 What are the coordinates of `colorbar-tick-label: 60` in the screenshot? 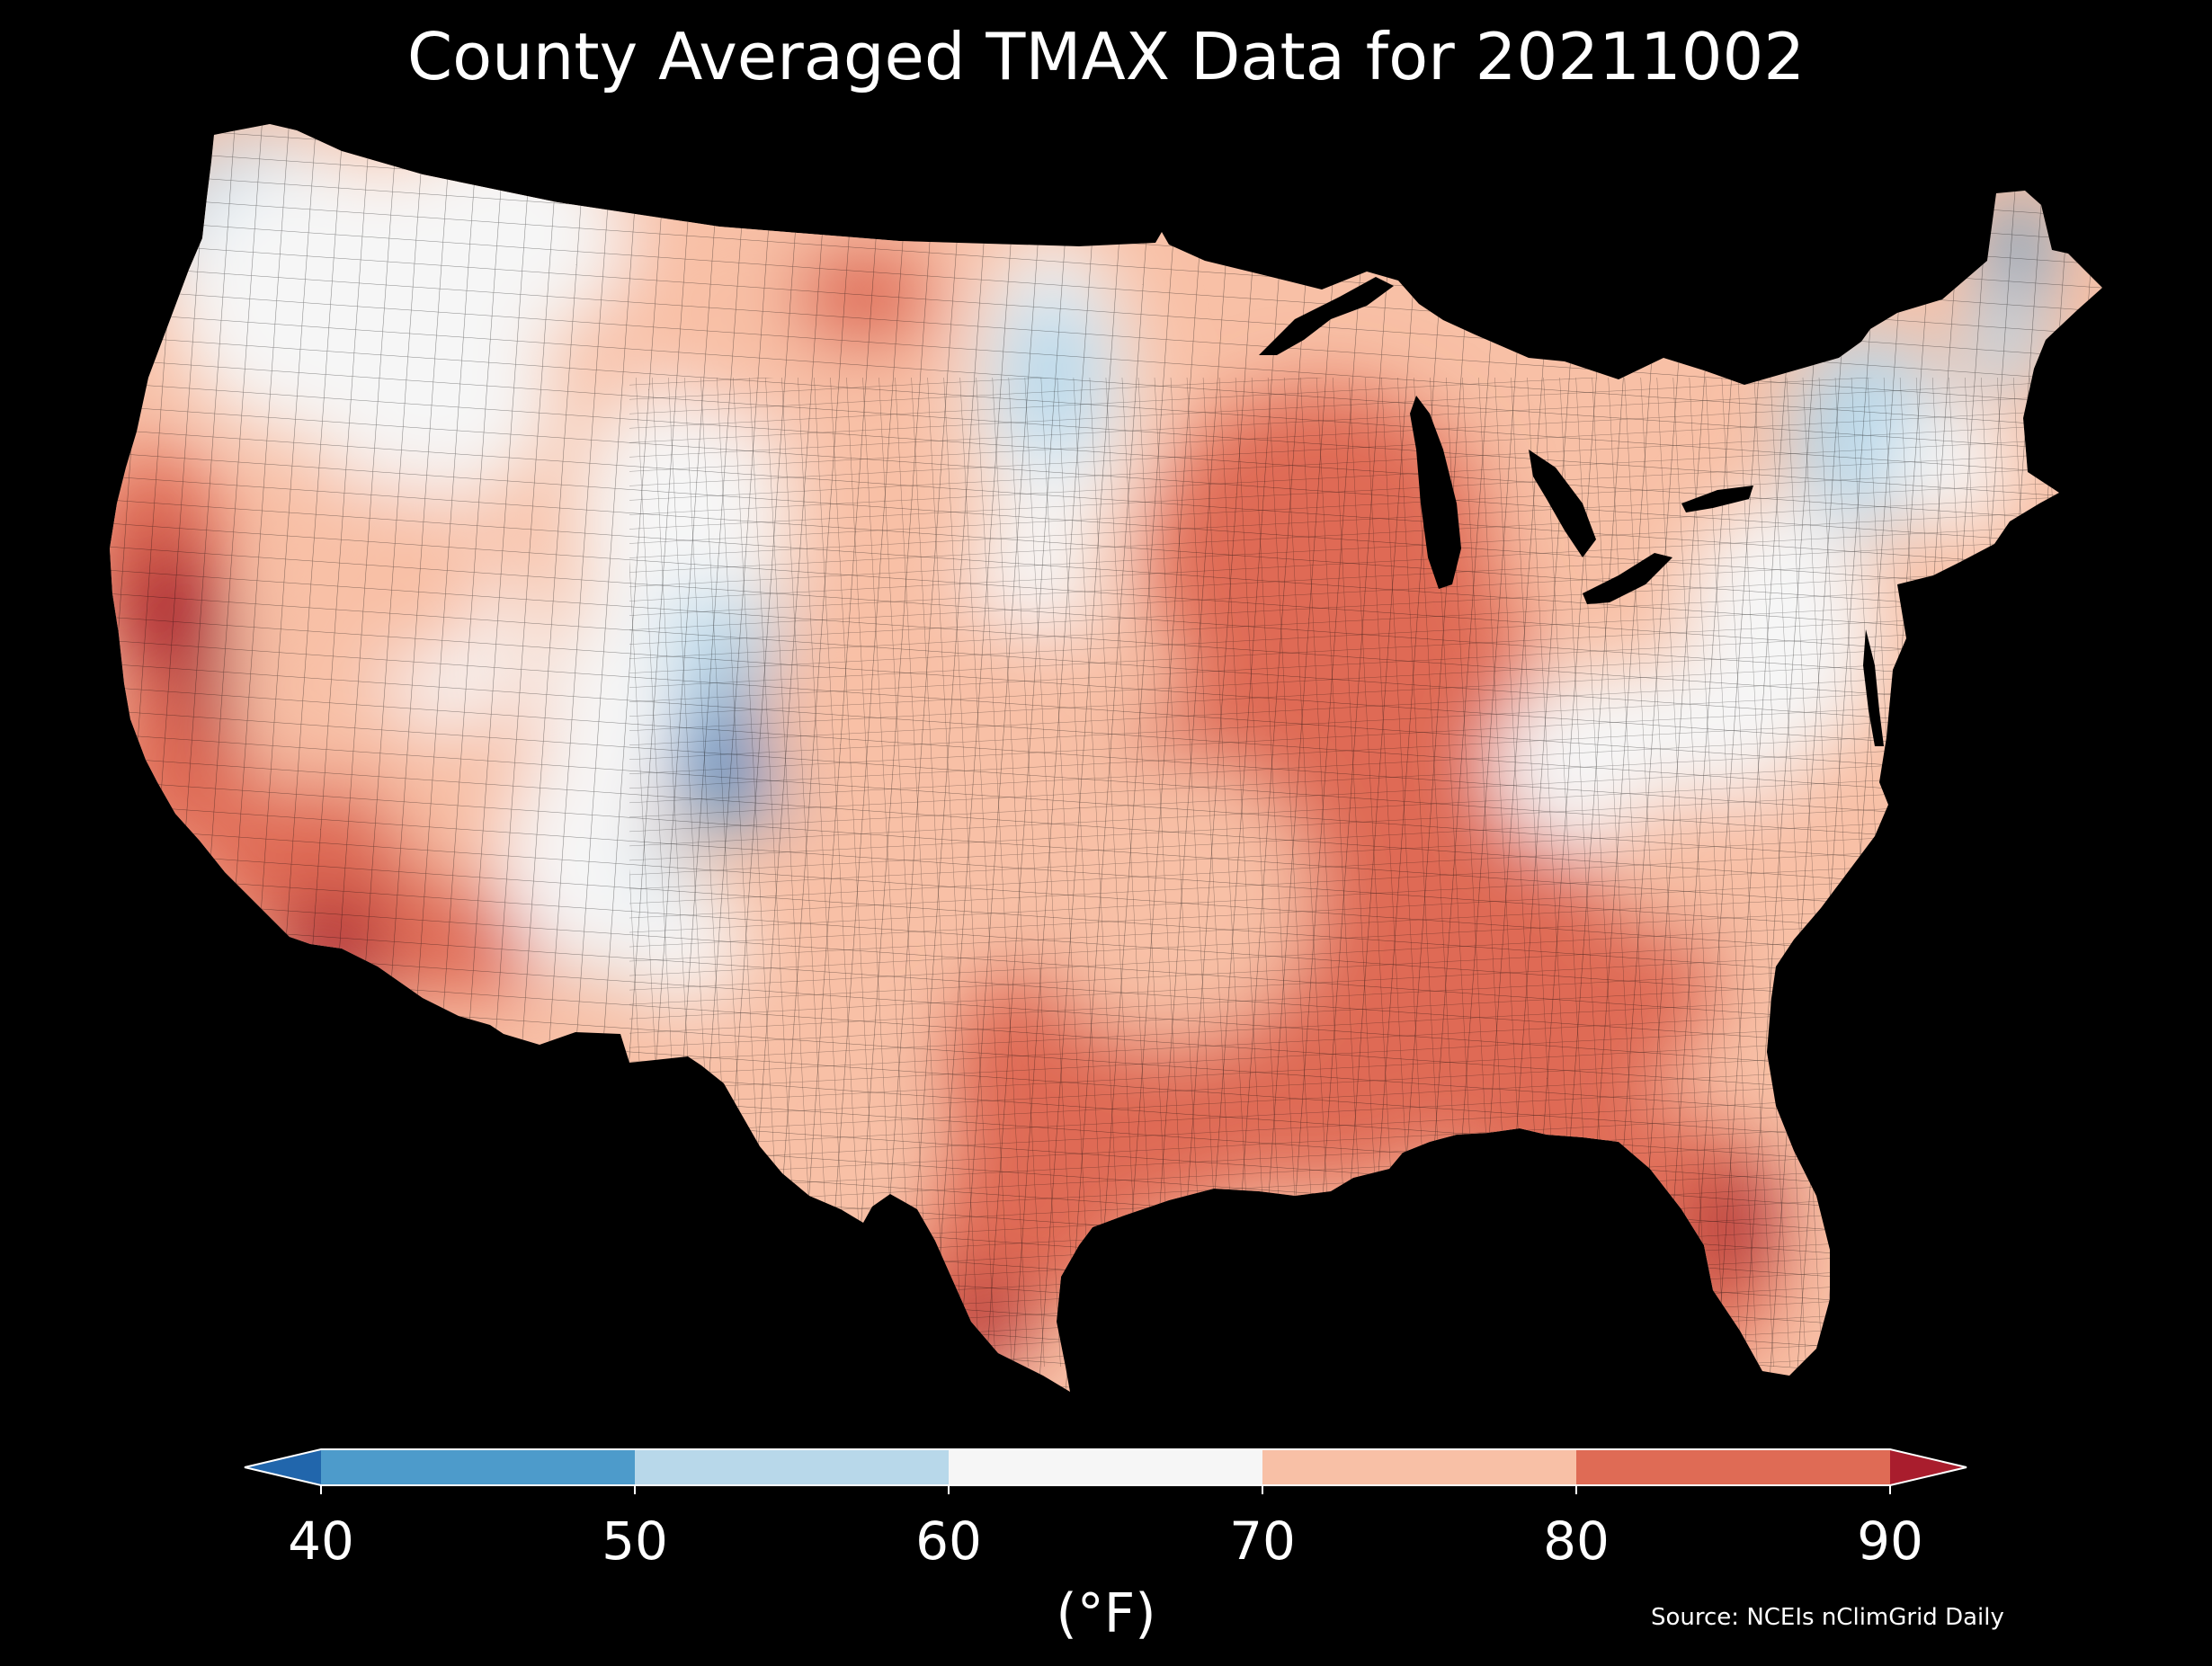 It's located at (948, 1541).